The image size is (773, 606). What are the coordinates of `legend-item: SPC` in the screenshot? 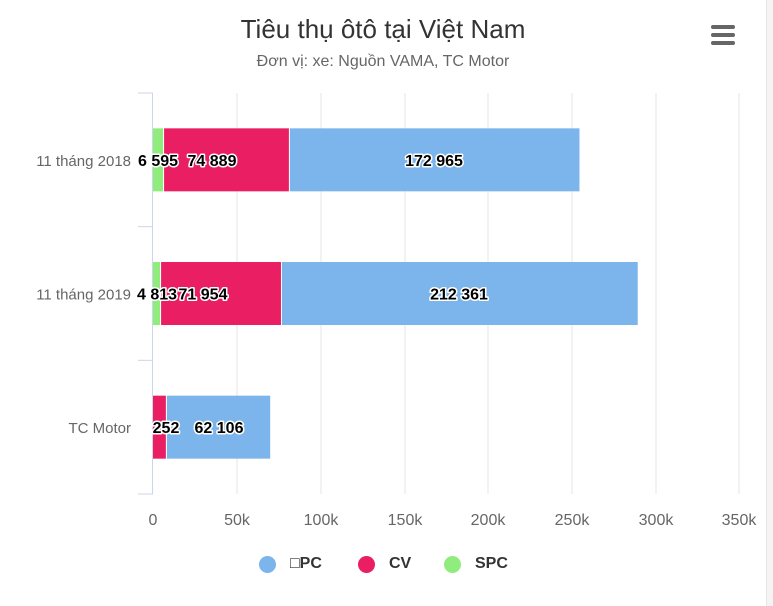 It's located at (476, 564).